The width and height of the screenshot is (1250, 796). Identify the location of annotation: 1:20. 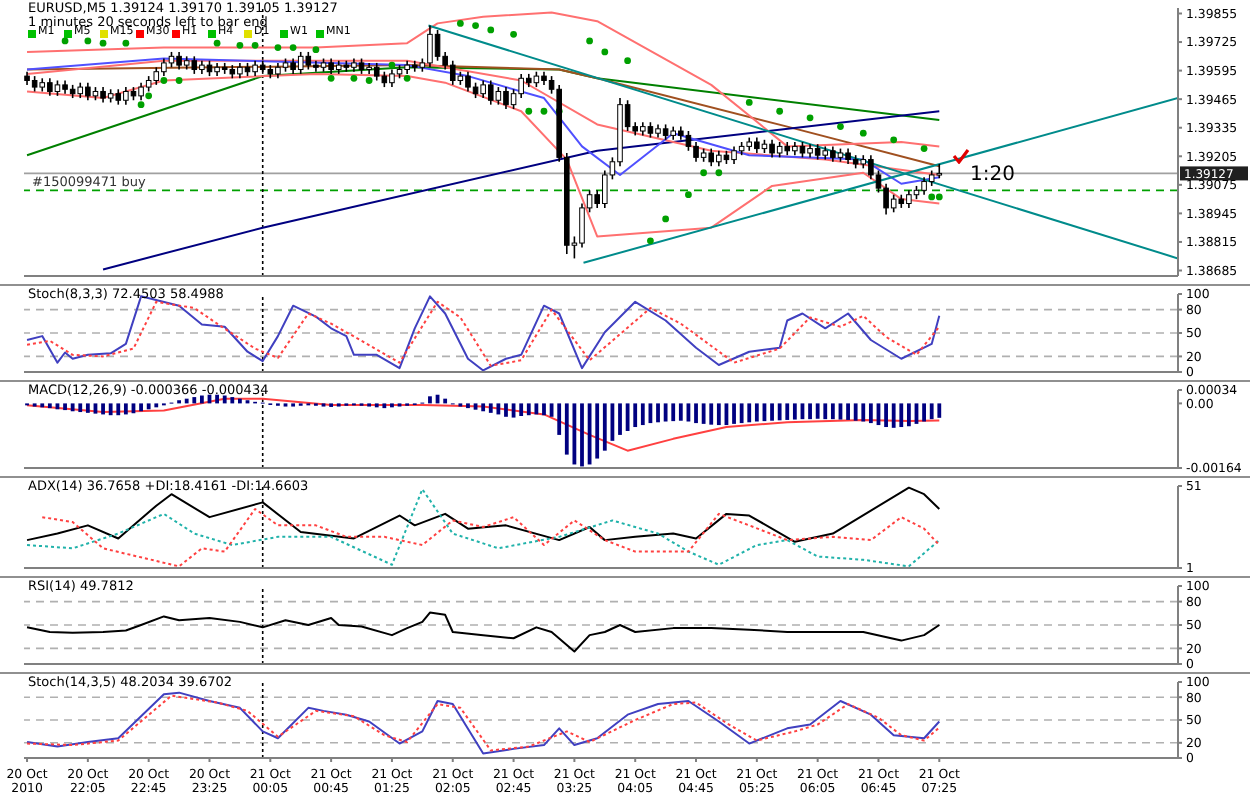
(992, 175).